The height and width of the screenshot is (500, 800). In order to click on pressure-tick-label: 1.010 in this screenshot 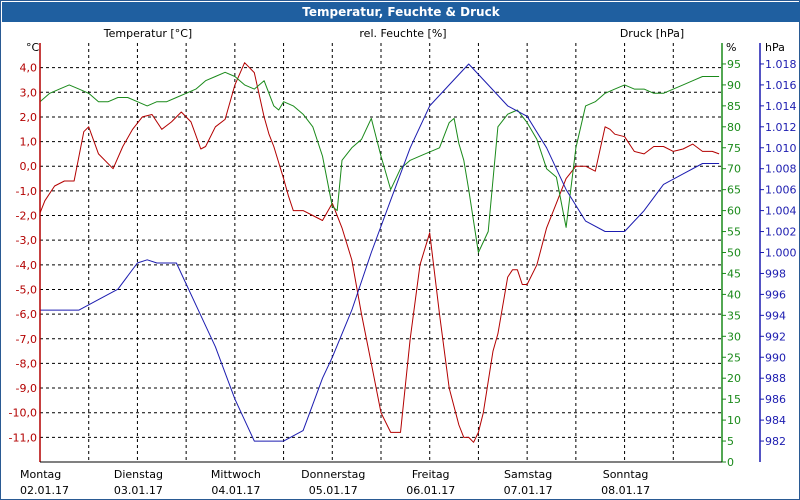, I will do `click(781, 148)`.